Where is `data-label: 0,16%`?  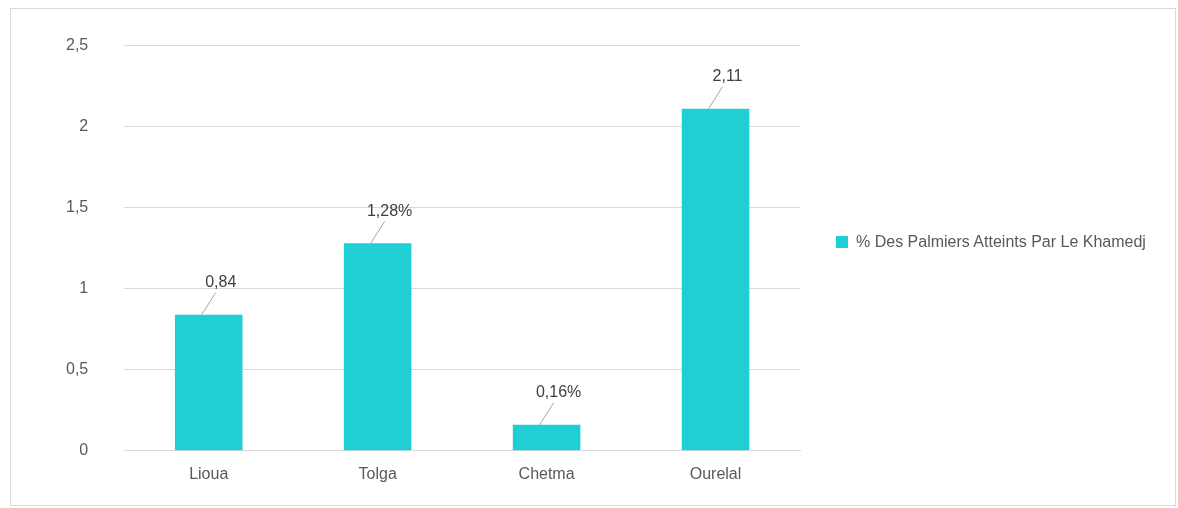
data-label: 0,16% is located at coordinates (558, 392).